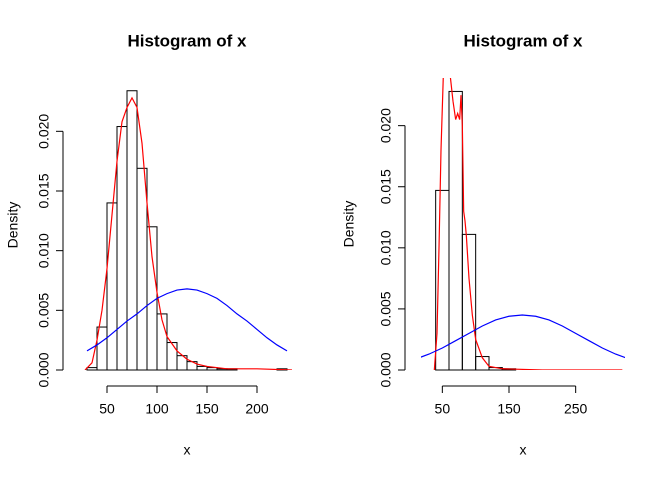 The height and width of the screenshot is (480, 672). I want to click on x-tick-label: 100, so click(157, 409).